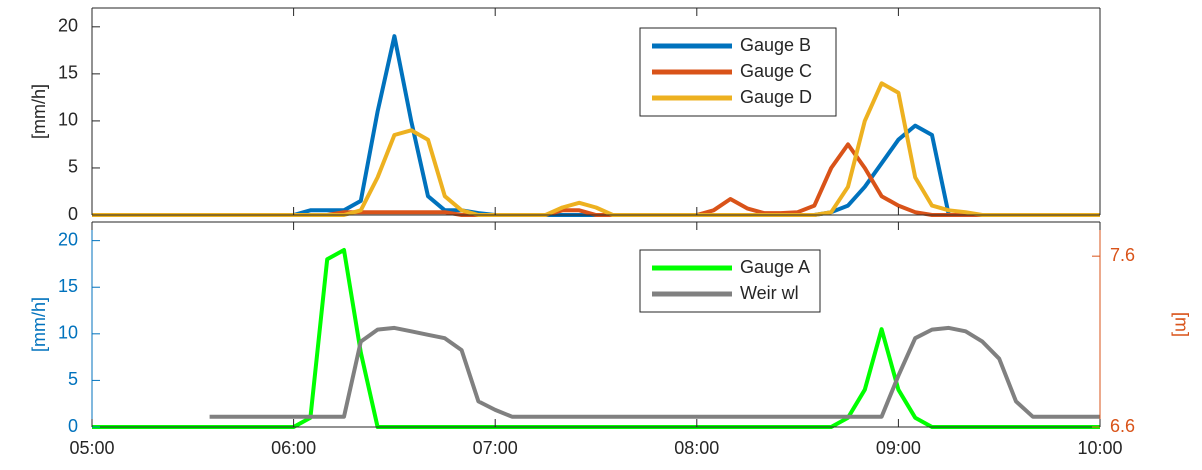 This screenshot has height=470, width=1202. Describe the element at coordinates (775, 267) in the screenshot. I see `legend-label: Gauge A` at that location.